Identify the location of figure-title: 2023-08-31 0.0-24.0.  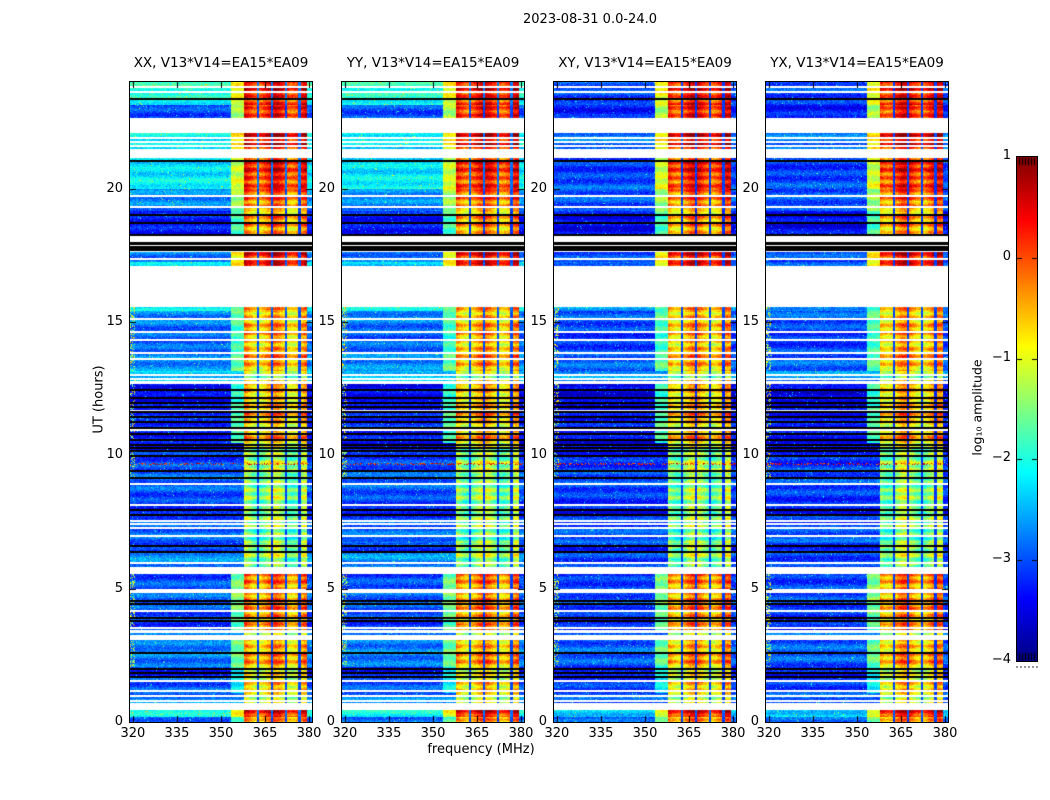
(590, 19).